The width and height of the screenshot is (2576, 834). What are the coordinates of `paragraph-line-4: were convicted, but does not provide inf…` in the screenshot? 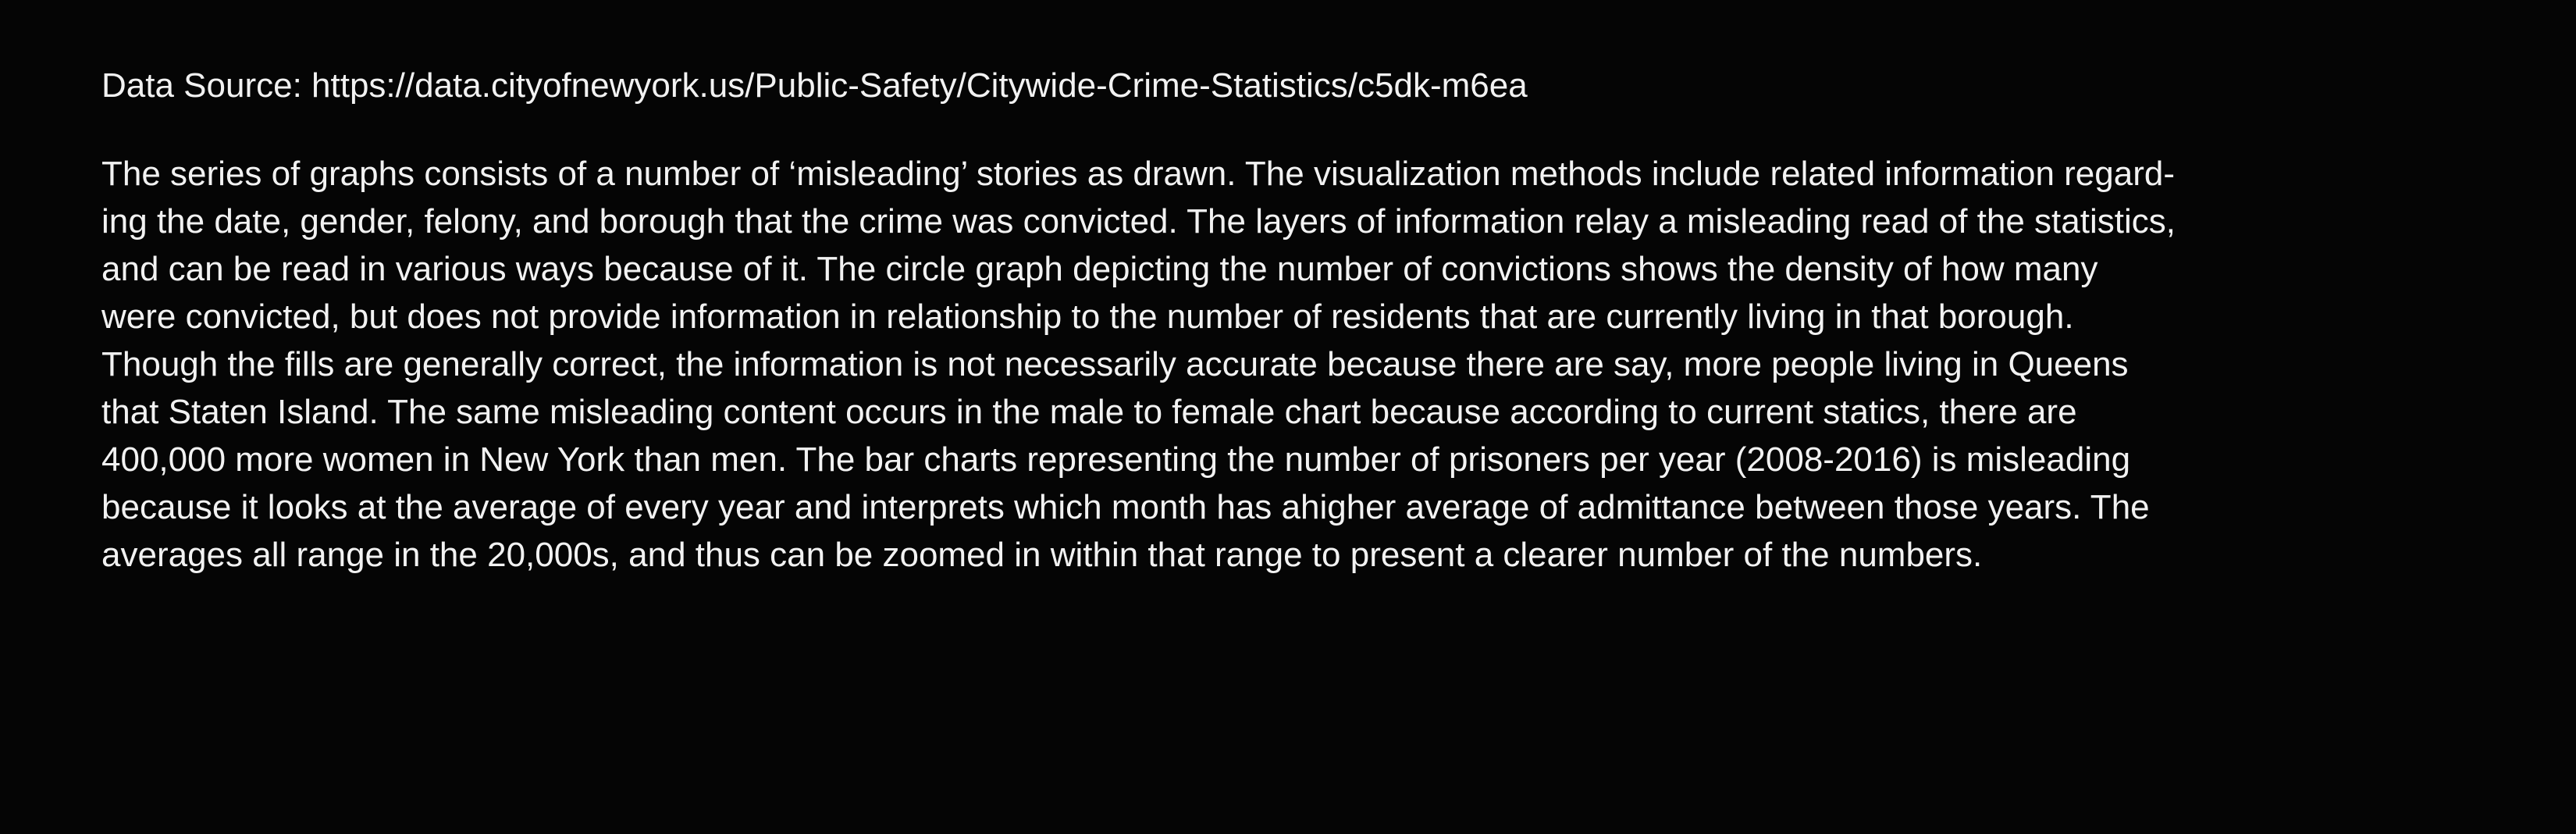 It's located at (1087, 317).